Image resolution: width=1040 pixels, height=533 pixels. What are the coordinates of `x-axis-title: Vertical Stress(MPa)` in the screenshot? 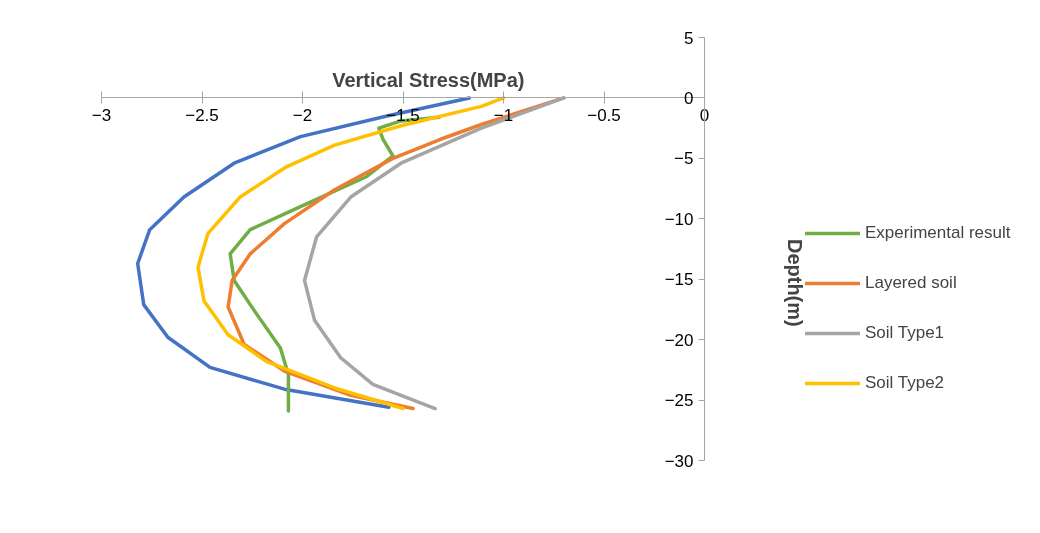 It's located at (428, 79).